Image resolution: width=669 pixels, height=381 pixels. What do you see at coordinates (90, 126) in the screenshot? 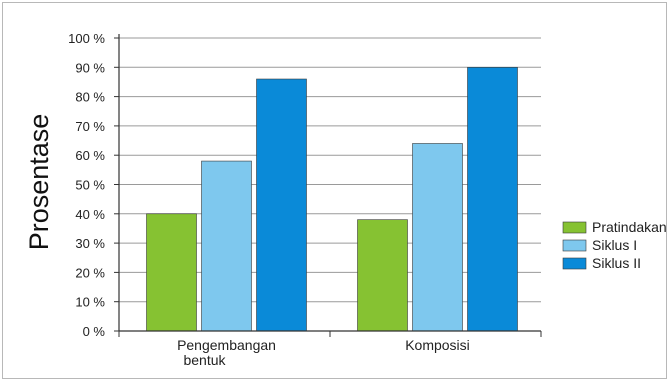
I see `y-tick-label: 70 %` at bounding box center [90, 126].